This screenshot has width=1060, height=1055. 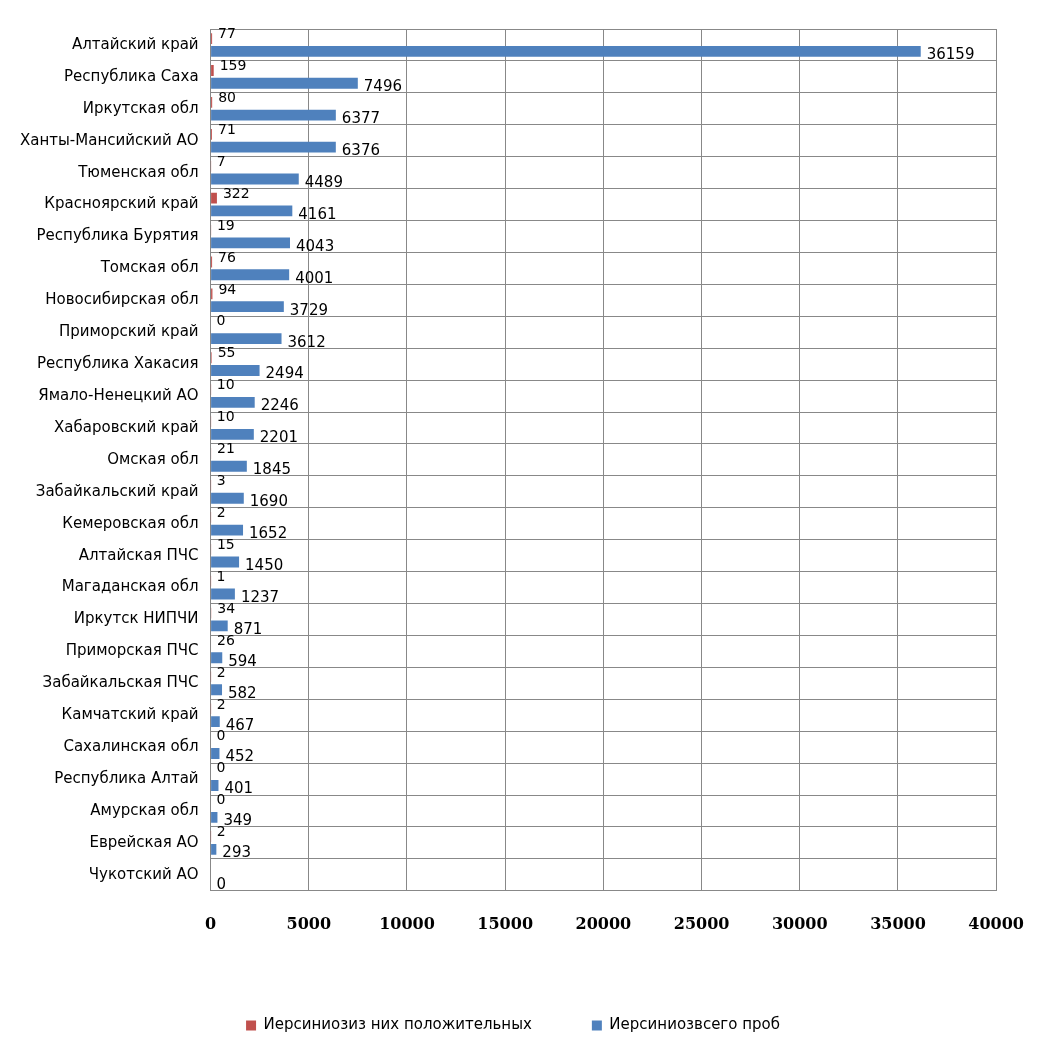 I want to click on data-label: 4161, so click(x=317, y=213).